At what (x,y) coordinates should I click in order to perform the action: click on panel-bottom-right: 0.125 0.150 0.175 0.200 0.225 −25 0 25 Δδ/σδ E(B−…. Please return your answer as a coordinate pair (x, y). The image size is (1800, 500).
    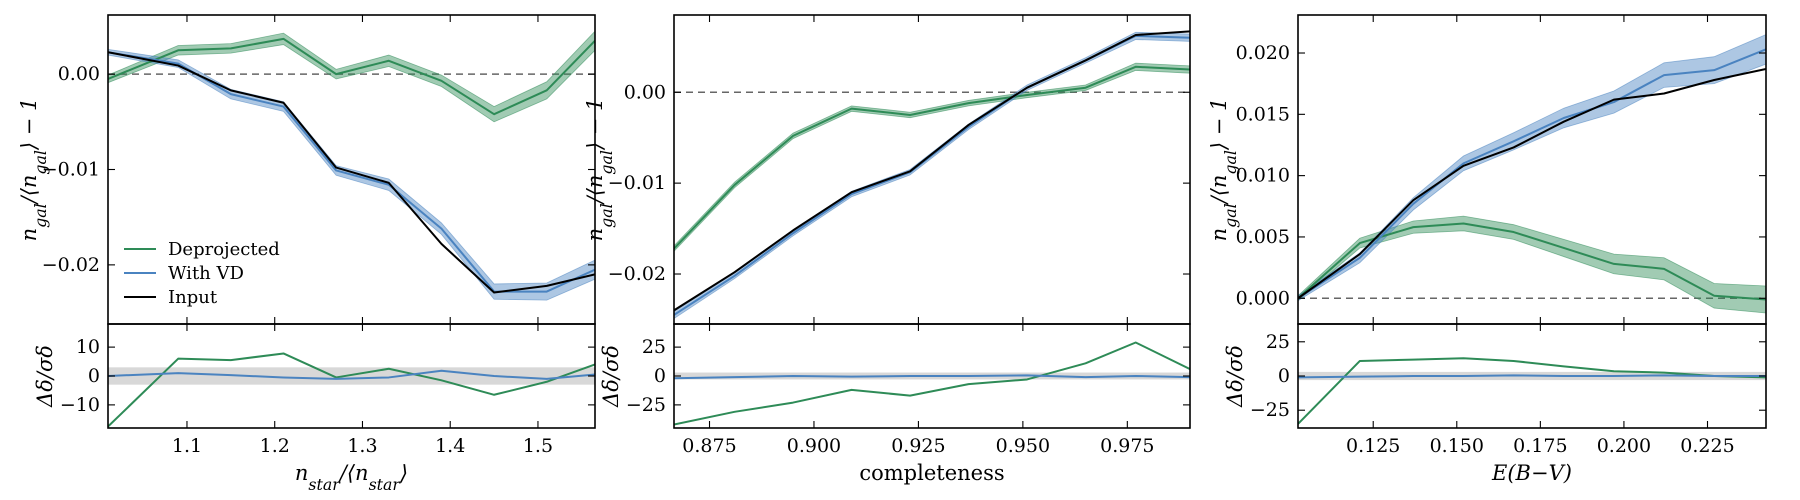
    Looking at the image, I should click on (1495, 404).